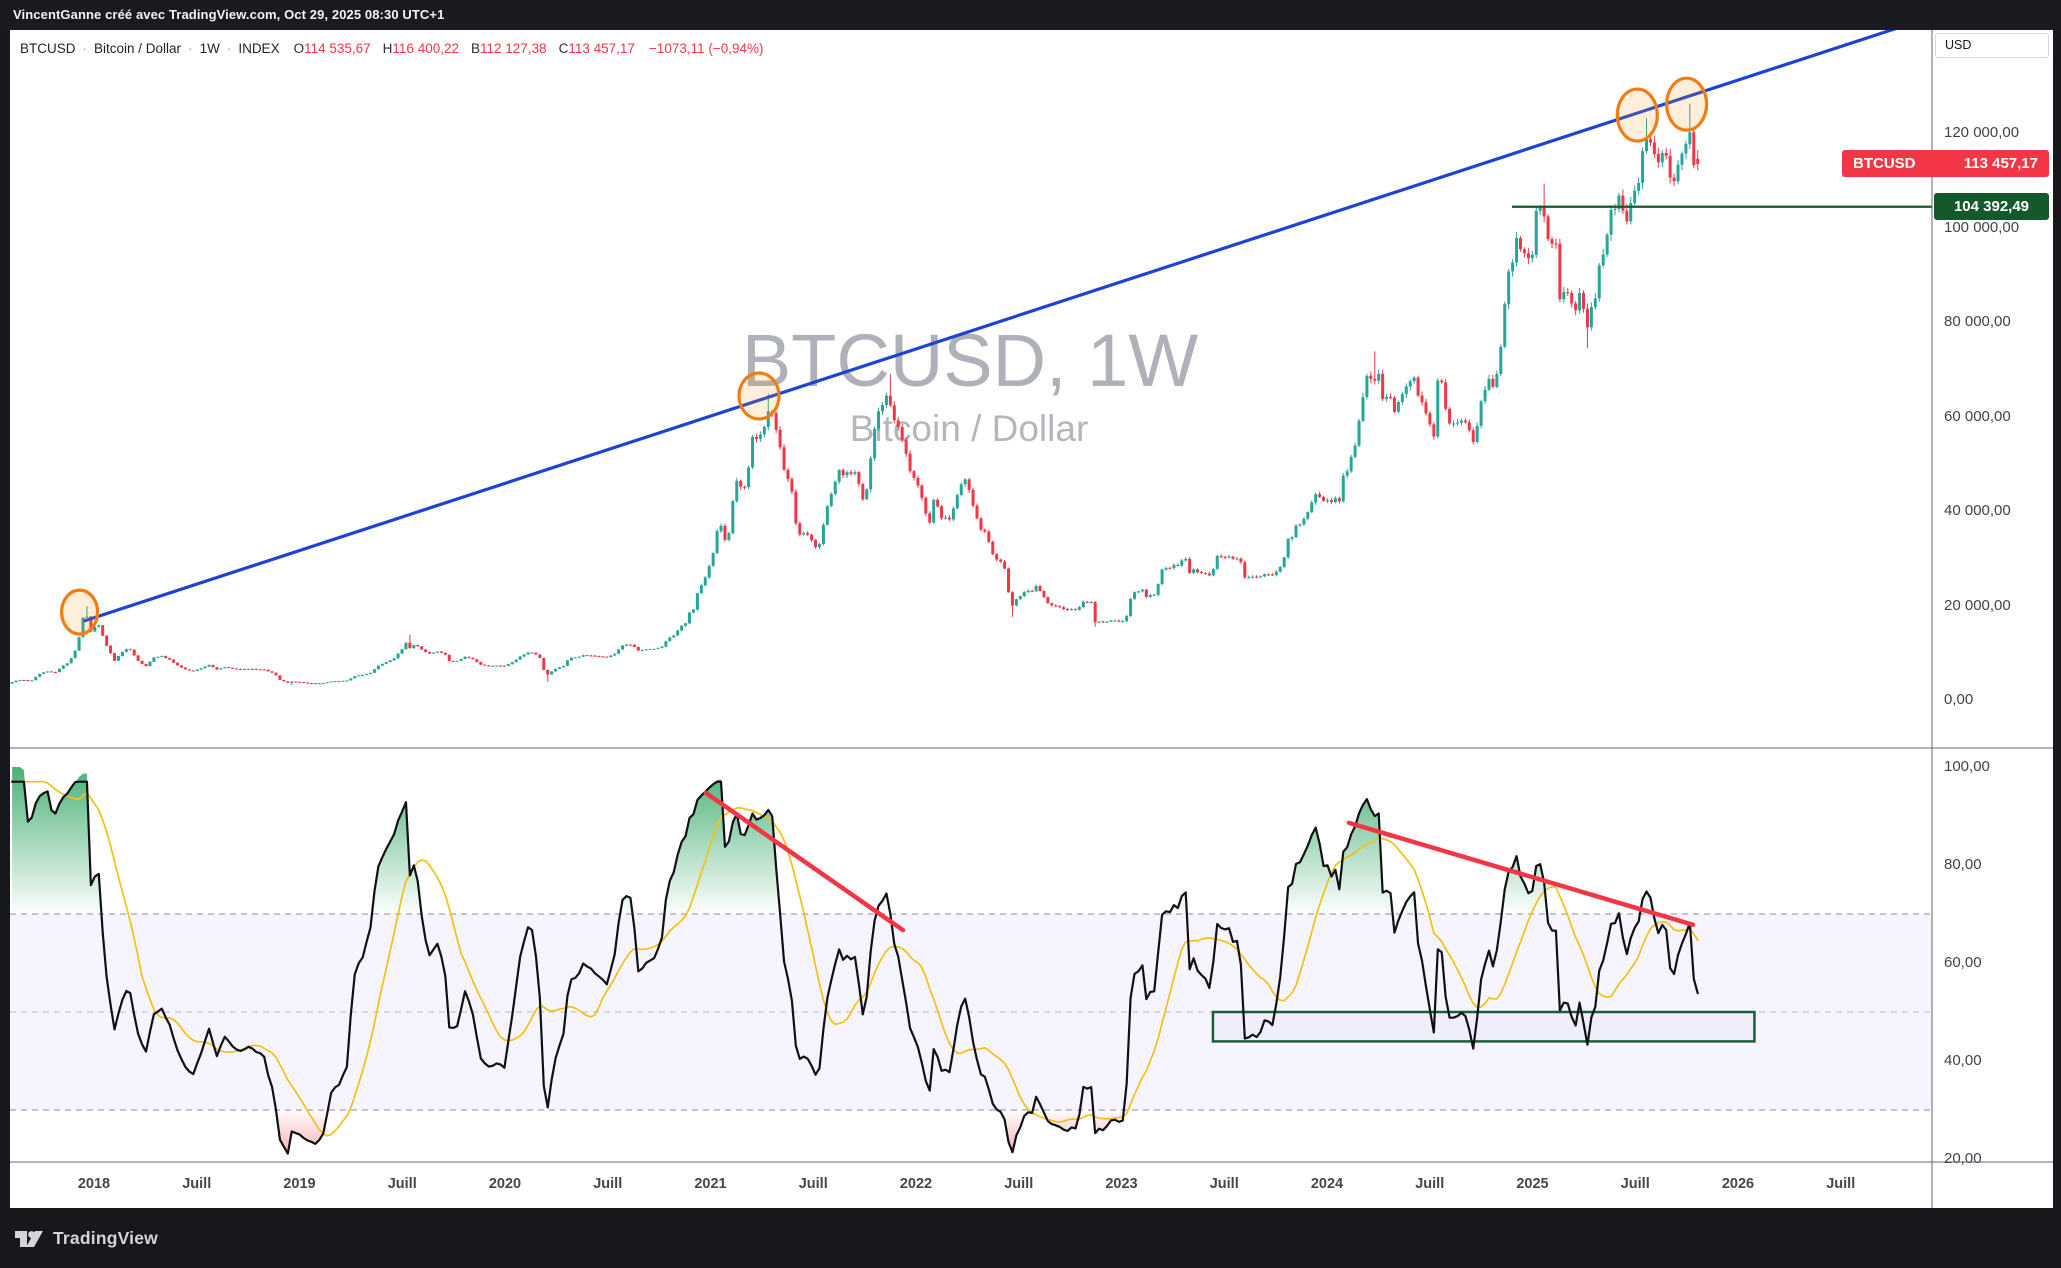 This screenshot has height=1268, width=2061. Describe the element at coordinates (759, 396) in the screenshot. I see `annotation-circle` at that location.